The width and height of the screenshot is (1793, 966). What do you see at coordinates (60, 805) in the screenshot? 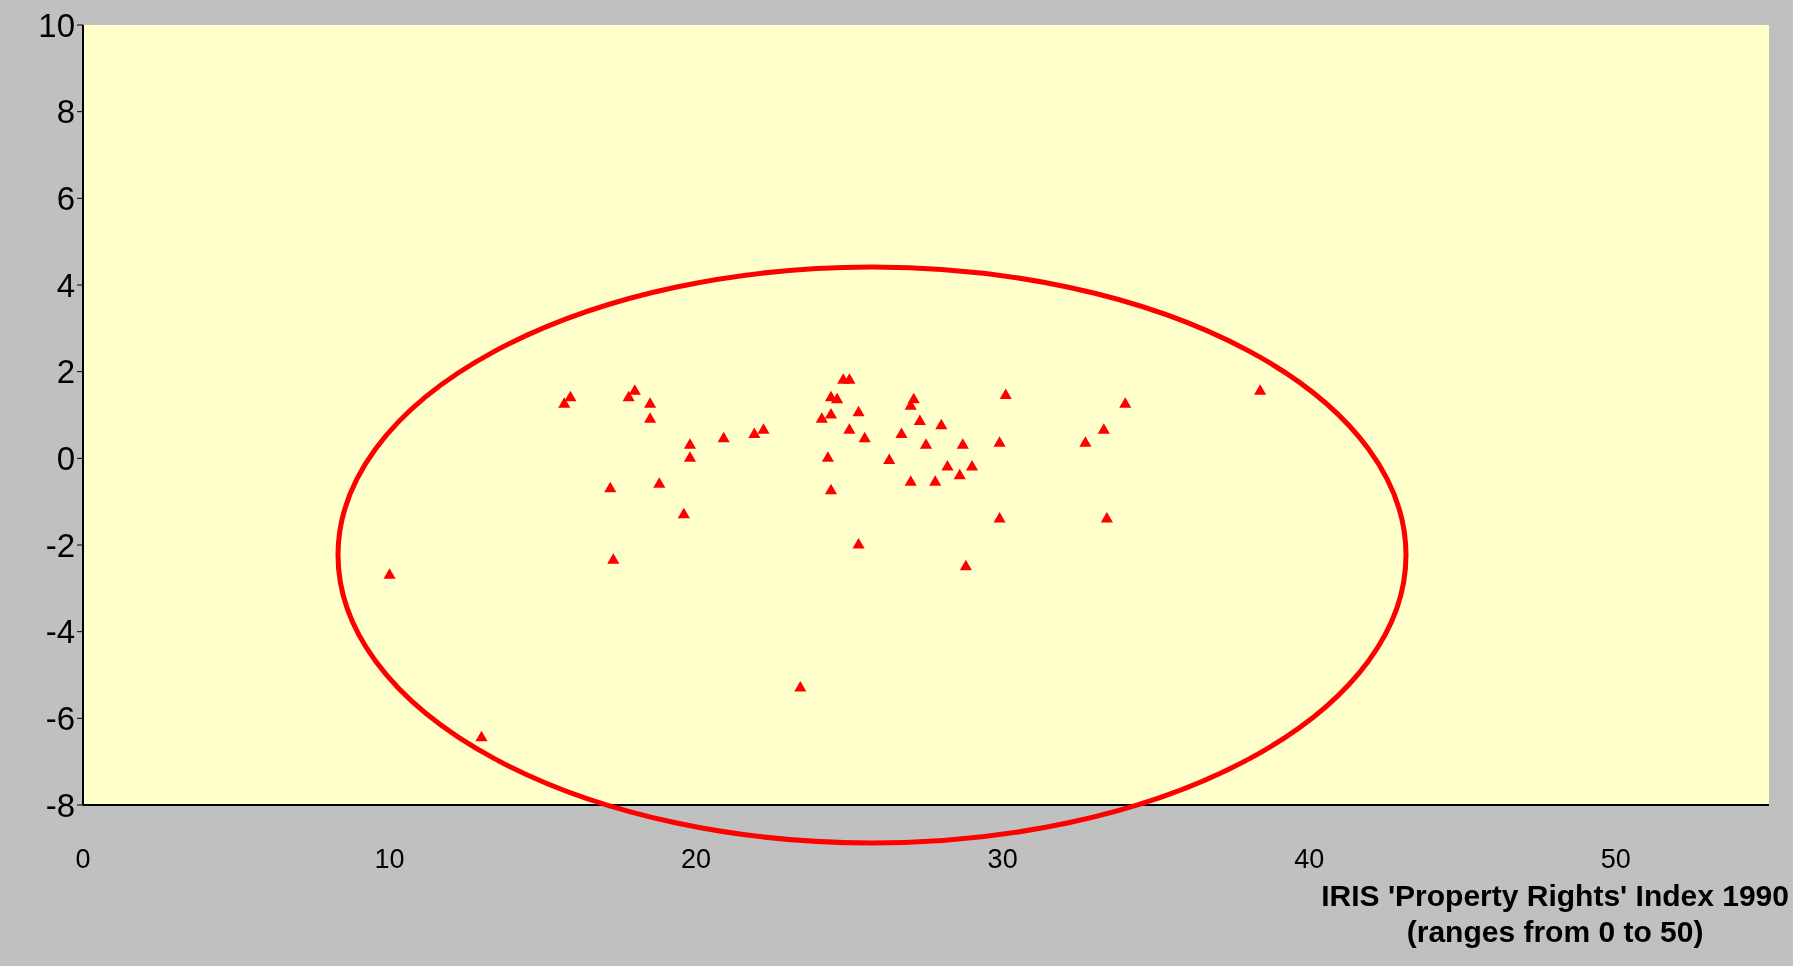
I see `y-tick-label: -8` at bounding box center [60, 805].